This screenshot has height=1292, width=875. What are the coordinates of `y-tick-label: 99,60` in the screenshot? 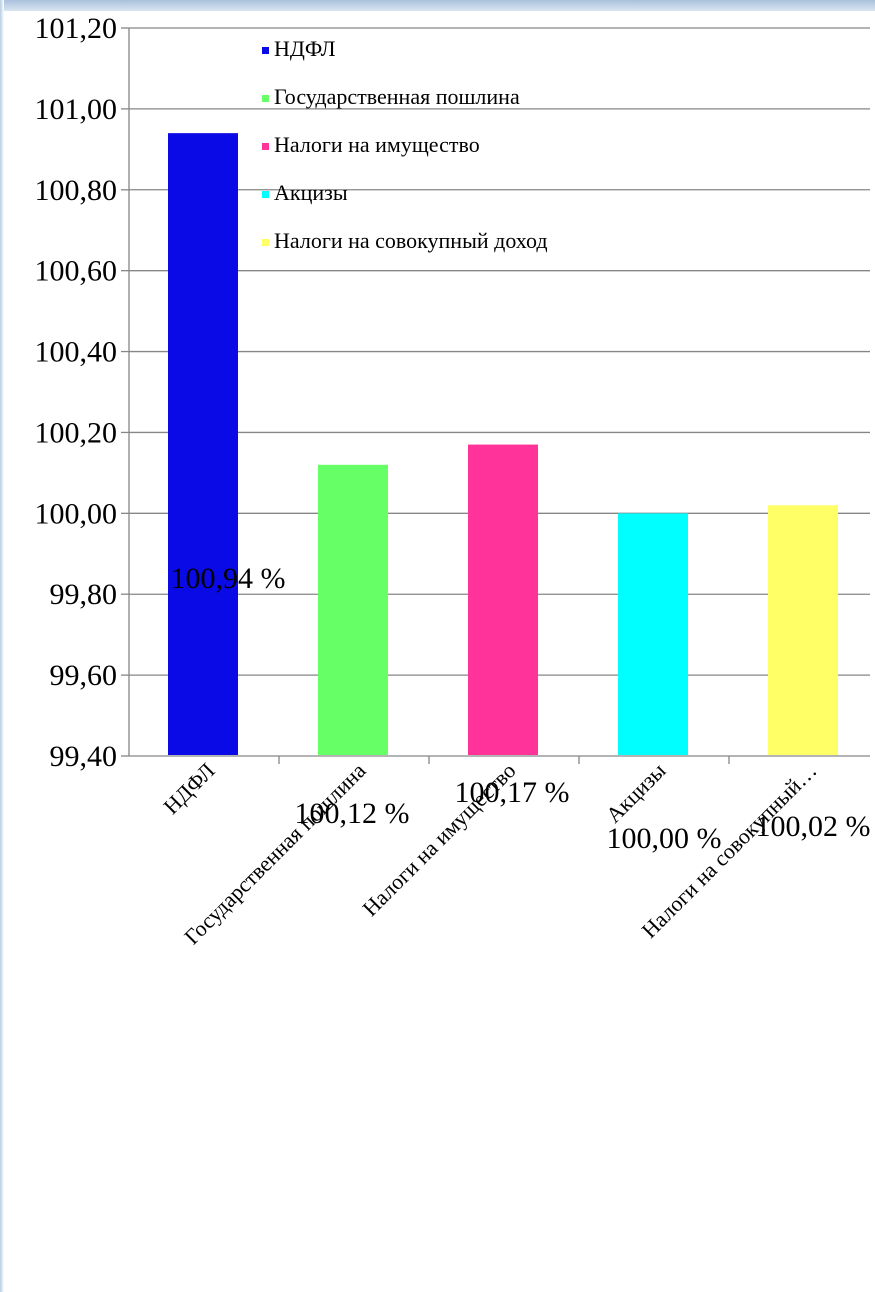 It's located at (84, 675).